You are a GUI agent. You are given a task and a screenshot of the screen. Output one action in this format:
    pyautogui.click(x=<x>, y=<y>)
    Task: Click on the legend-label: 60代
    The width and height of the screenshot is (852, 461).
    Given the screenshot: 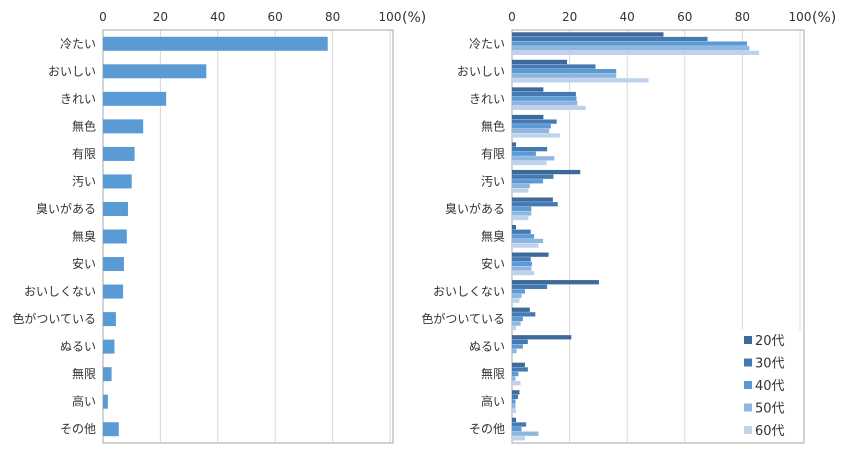 What is the action you would take?
    pyautogui.click(x=770, y=431)
    